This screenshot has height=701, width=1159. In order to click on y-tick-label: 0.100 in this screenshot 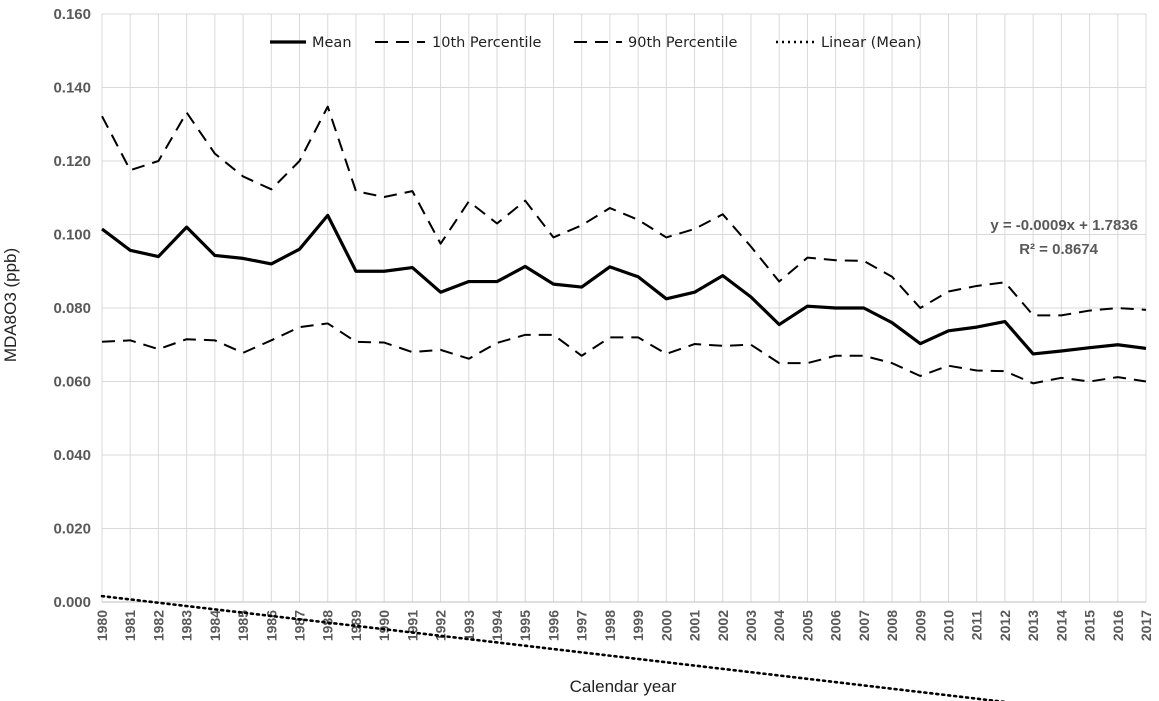, I will do `click(72, 235)`.